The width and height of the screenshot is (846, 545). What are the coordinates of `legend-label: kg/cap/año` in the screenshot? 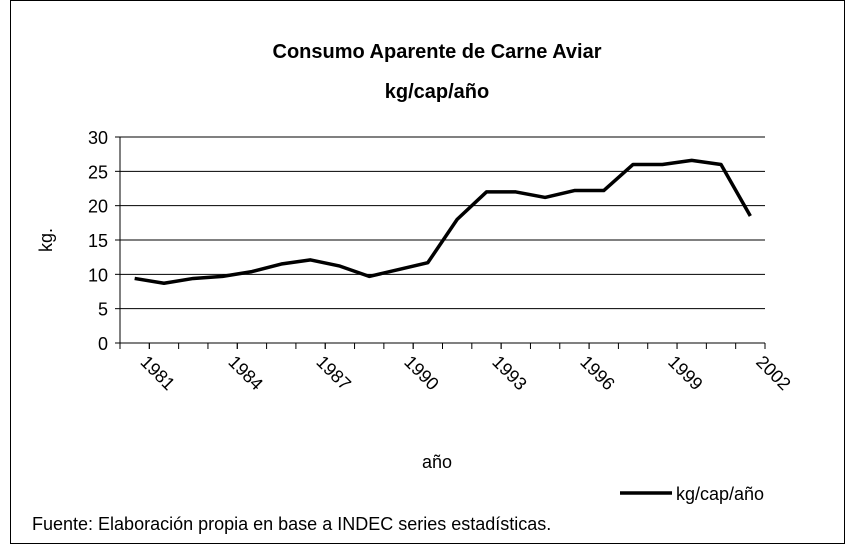 It's located at (720, 494).